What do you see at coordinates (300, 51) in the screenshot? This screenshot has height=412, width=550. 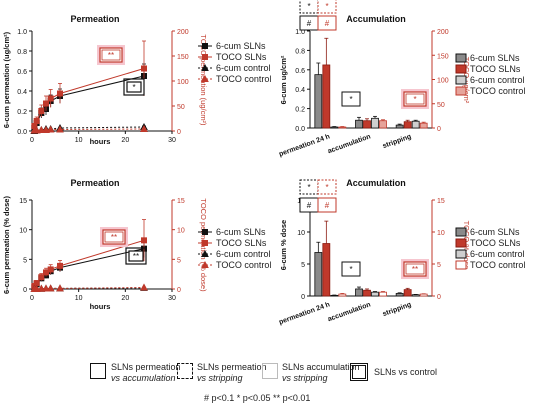 I see `chart1-ytick-label: 0.8` at bounding box center [300, 51].